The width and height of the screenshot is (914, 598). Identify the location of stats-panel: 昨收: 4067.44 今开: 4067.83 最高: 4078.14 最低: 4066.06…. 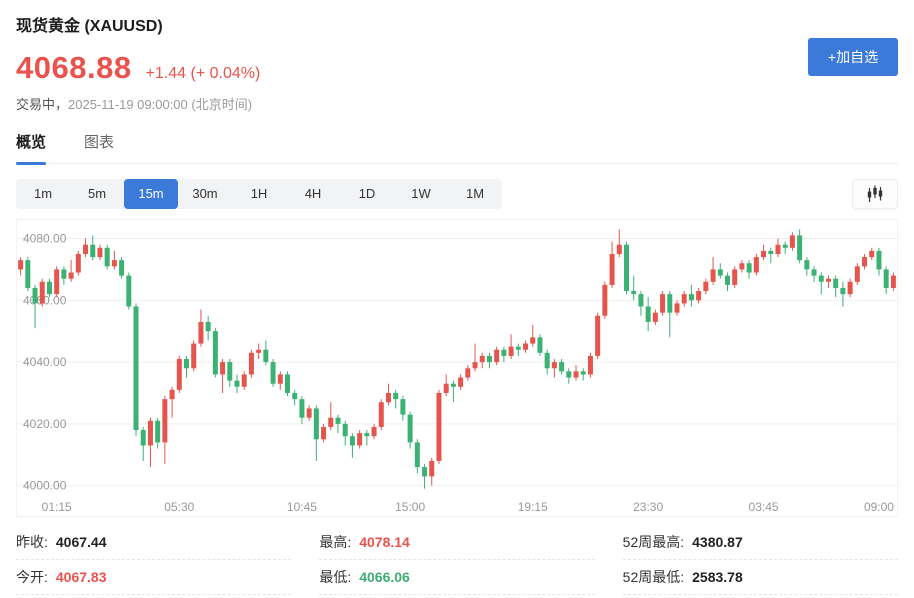
(457, 560).